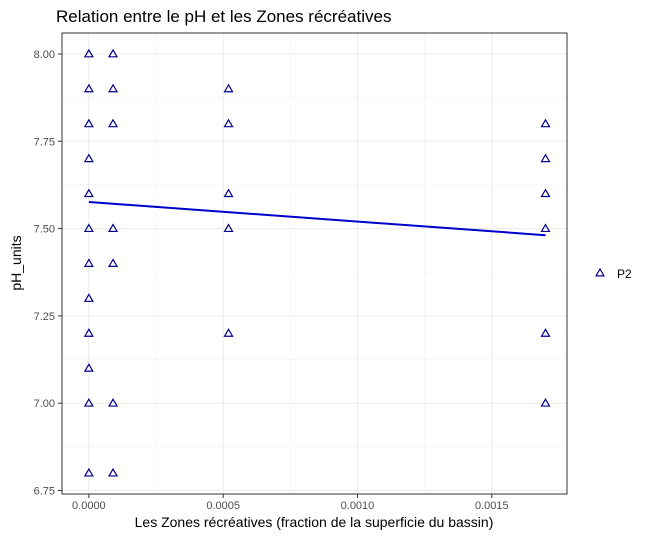 This screenshot has height=537, width=648. I want to click on y-tick-label: 7.75, so click(44, 142).